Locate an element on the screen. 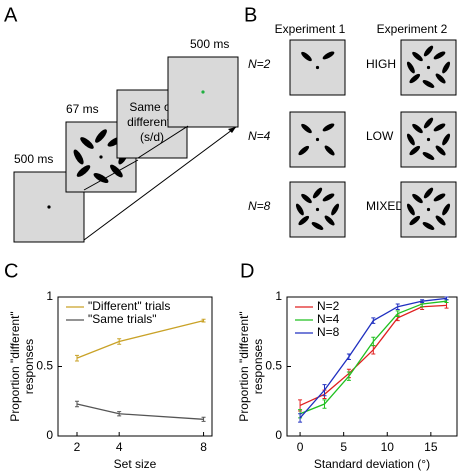 This screenshot has width=460, height=475. prompt-text: (s/d) is located at coordinates (152, 137).